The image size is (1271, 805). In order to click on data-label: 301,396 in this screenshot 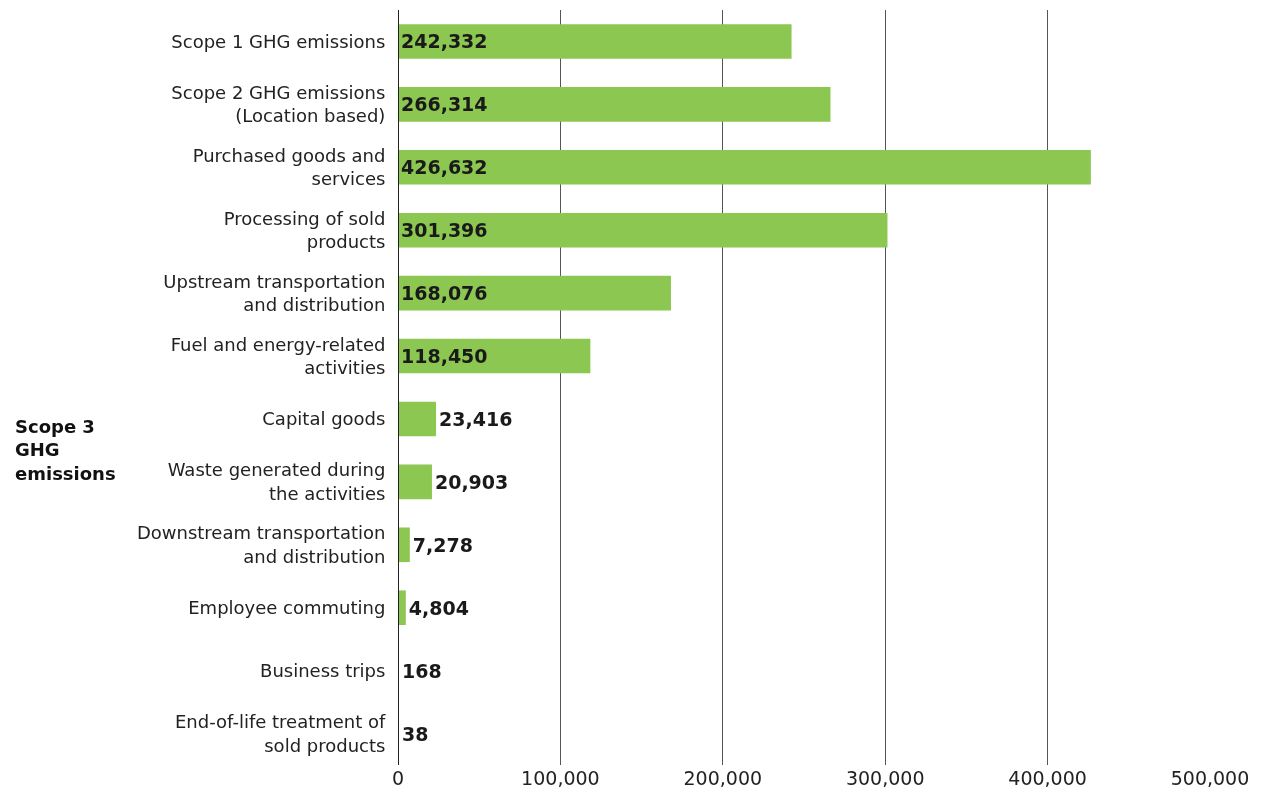, I will do `click(444, 230)`.